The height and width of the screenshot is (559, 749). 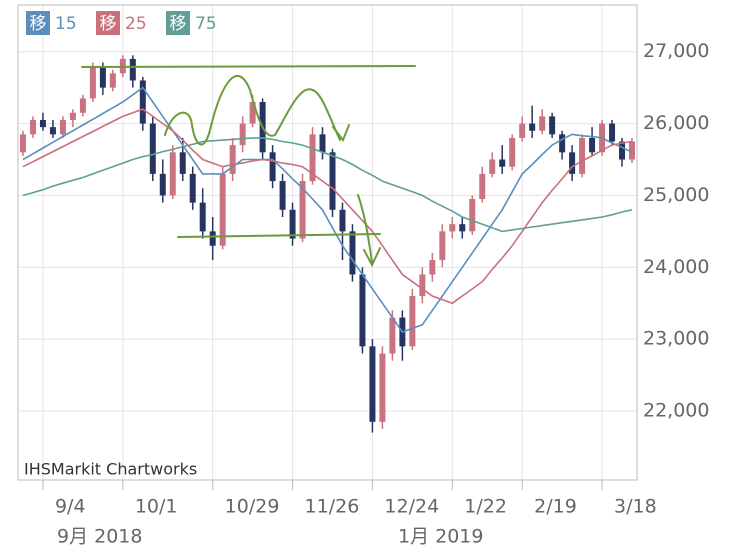 What do you see at coordinates (327, 185) in the screenshot?
I see `moving-average-line` at bounding box center [327, 185].